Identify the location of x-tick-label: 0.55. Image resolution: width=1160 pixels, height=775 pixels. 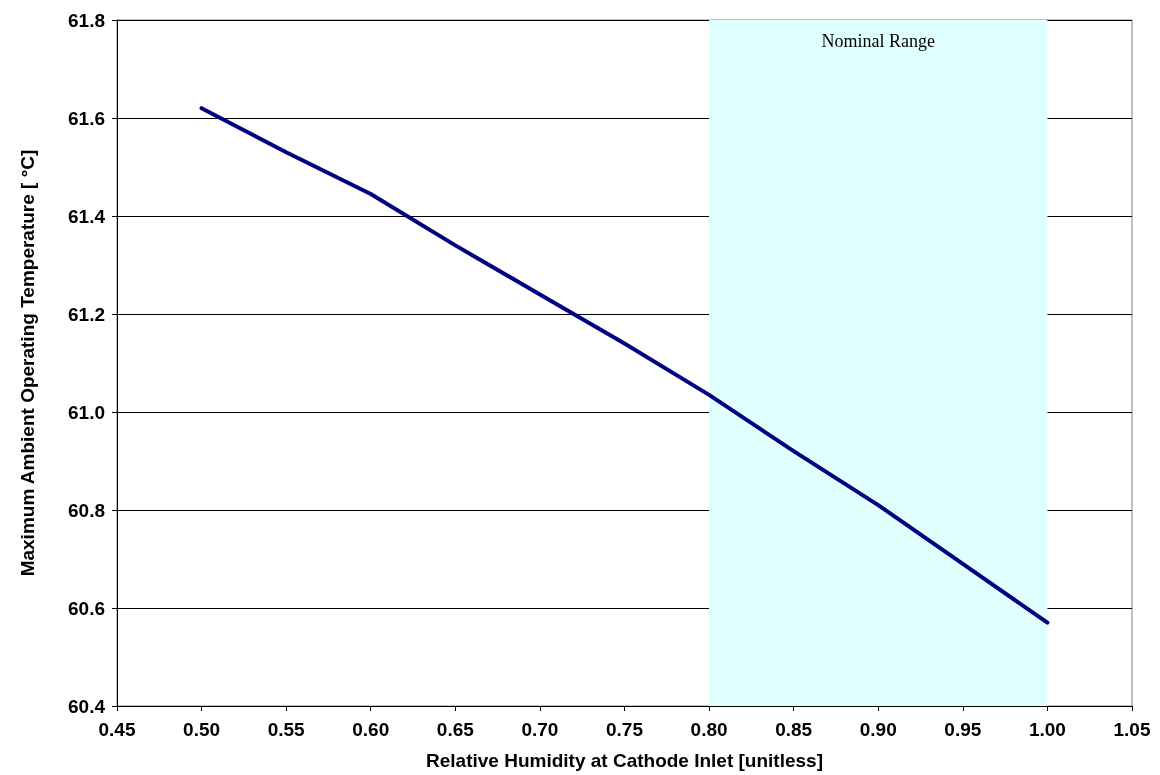
(286, 729).